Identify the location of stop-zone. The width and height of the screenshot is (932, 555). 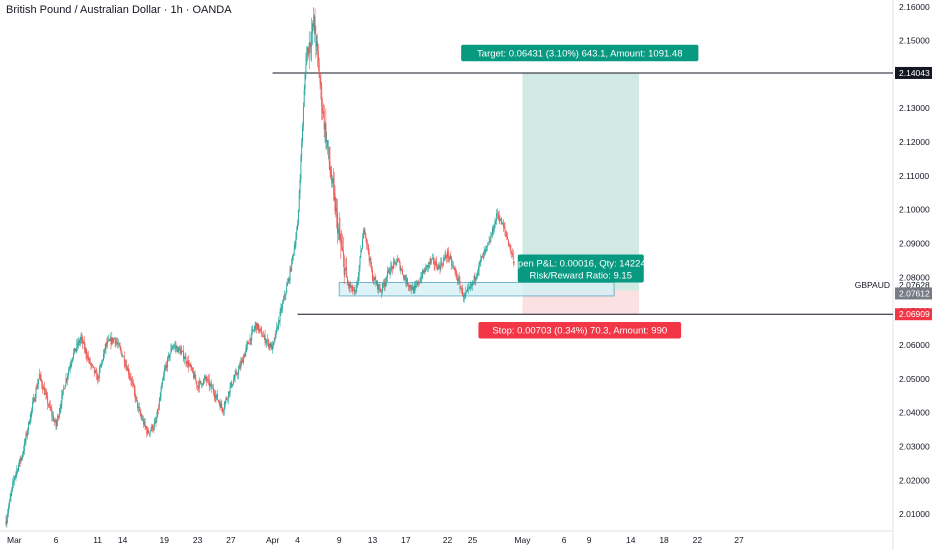
(581, 302).